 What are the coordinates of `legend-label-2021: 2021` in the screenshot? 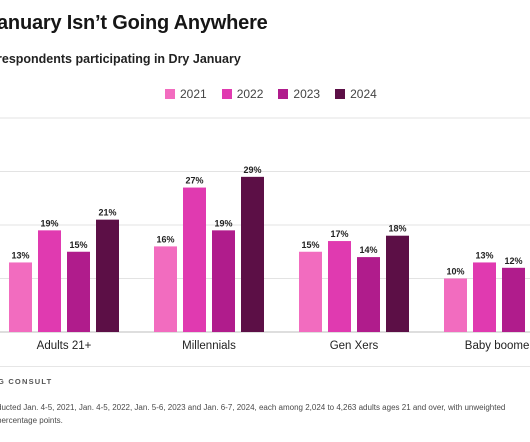 It's located at (193, 94).